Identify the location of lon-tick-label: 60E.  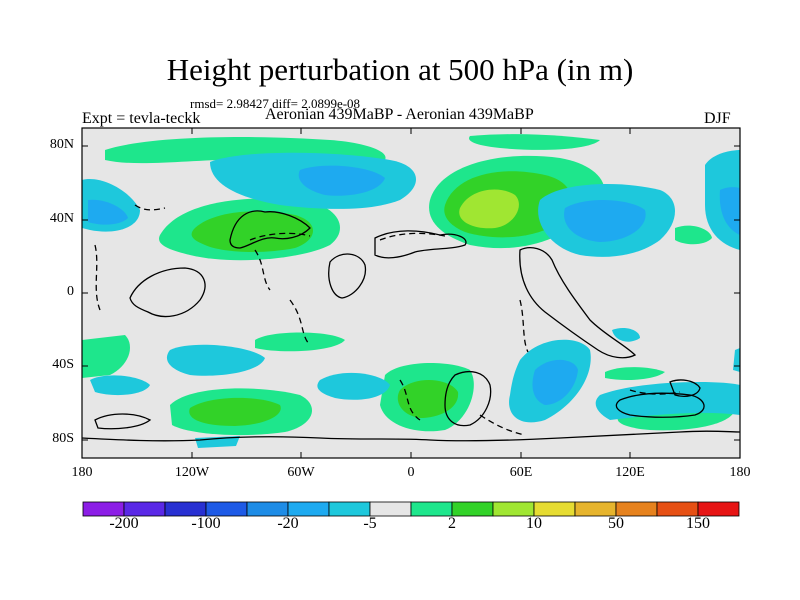
(521, 472).